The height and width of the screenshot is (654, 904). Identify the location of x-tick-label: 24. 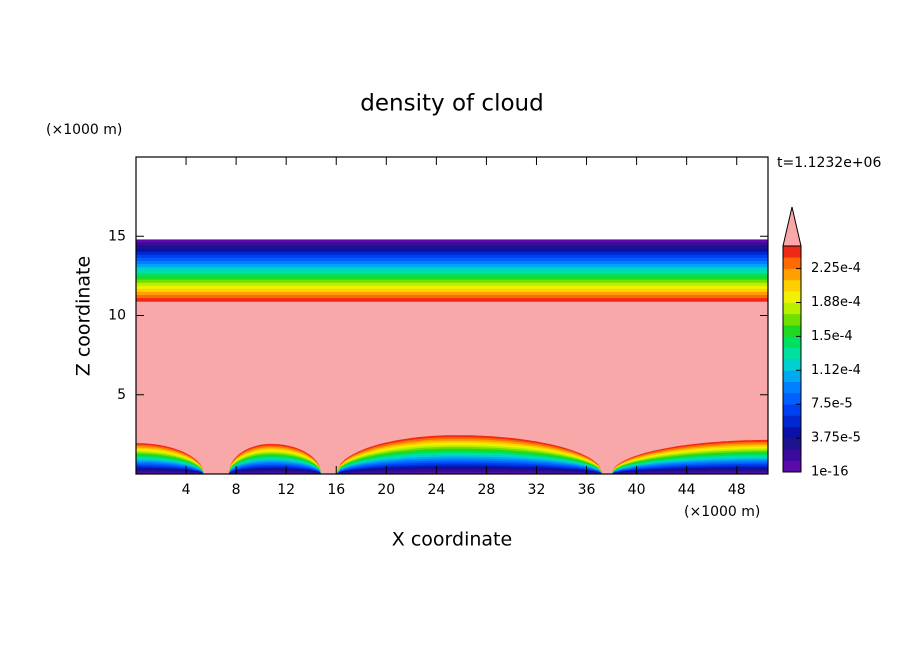
(436, 490).